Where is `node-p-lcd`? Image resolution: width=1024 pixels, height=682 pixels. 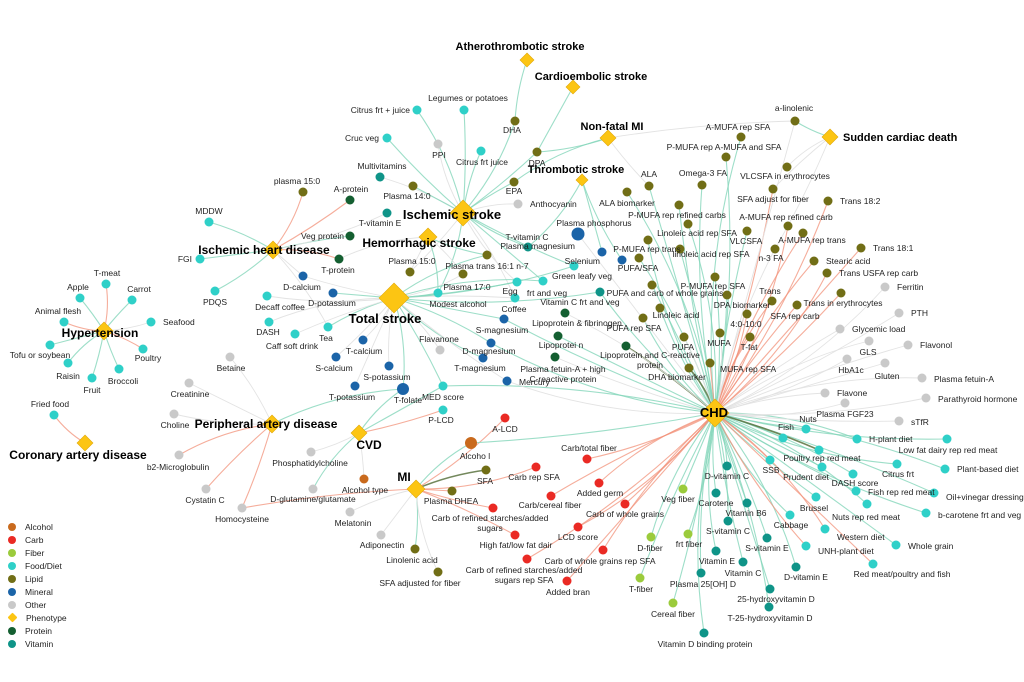 node-p-lcd is located at coordinates (443, 410).